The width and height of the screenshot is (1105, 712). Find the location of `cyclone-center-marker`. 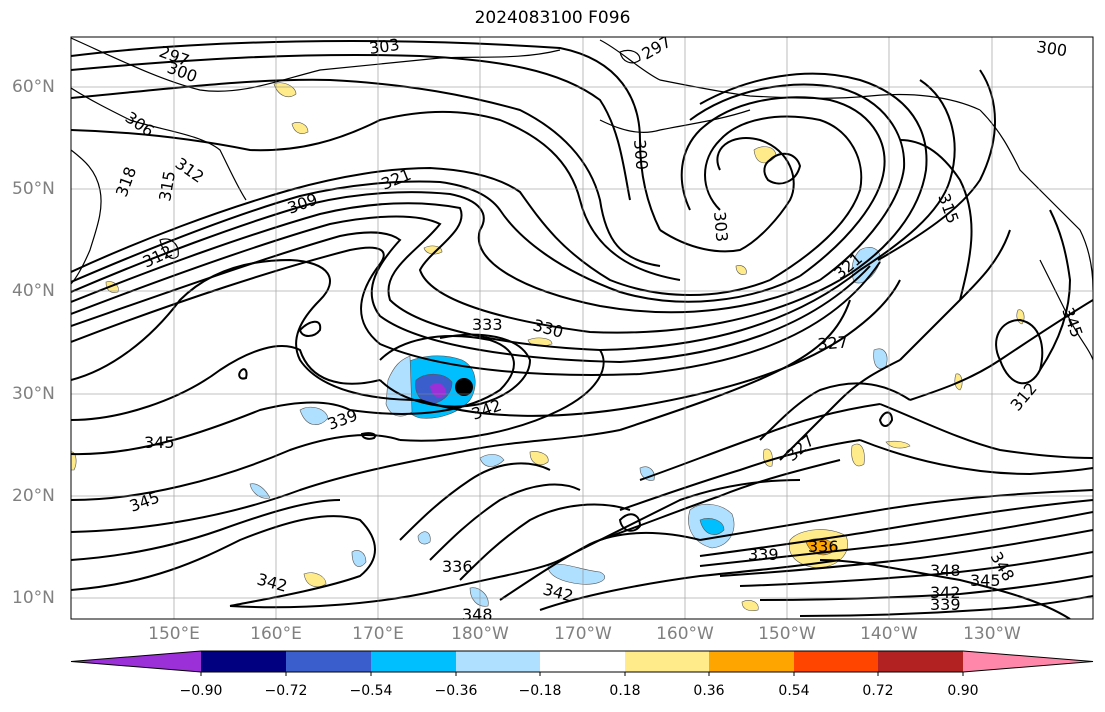

cyclone-center-marker is located at coordinates (464, 387).